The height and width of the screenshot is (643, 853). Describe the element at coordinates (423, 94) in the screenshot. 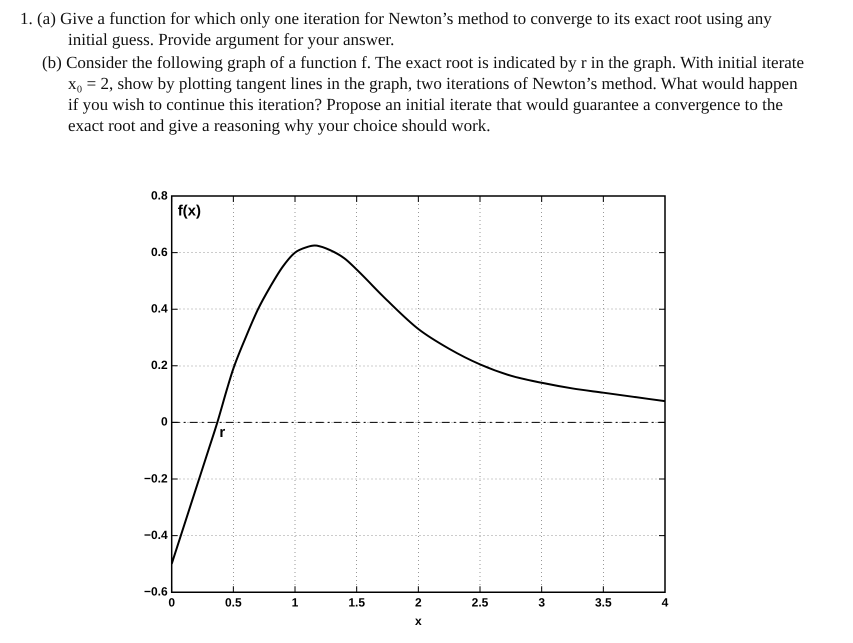

I see `text: (b) Consider the following graph of a function f. The exact root is indicated by r in the graph. With initial iterate x₀ = 2, show by plotting tangent lines in the graph, two iterations of Newton’s method. What would happen if you wish to continue this iteration? Propose an initial iterate that would guarantee a convergence to the exact root and give a reasoning why your choice should work.` at that location.